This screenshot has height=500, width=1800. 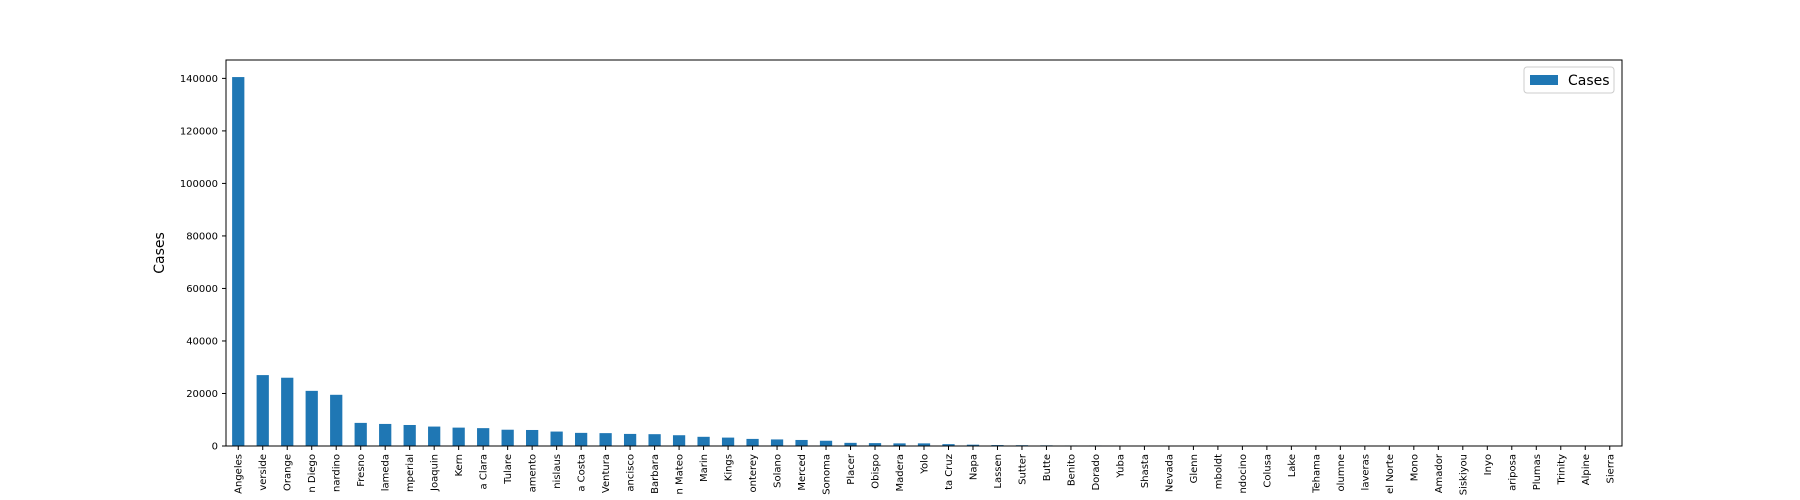 What do you see at coordinates (312, 473) in the screenshot?
I see `x-tick-label-3: n Diego` at bounding box center [312, 473].